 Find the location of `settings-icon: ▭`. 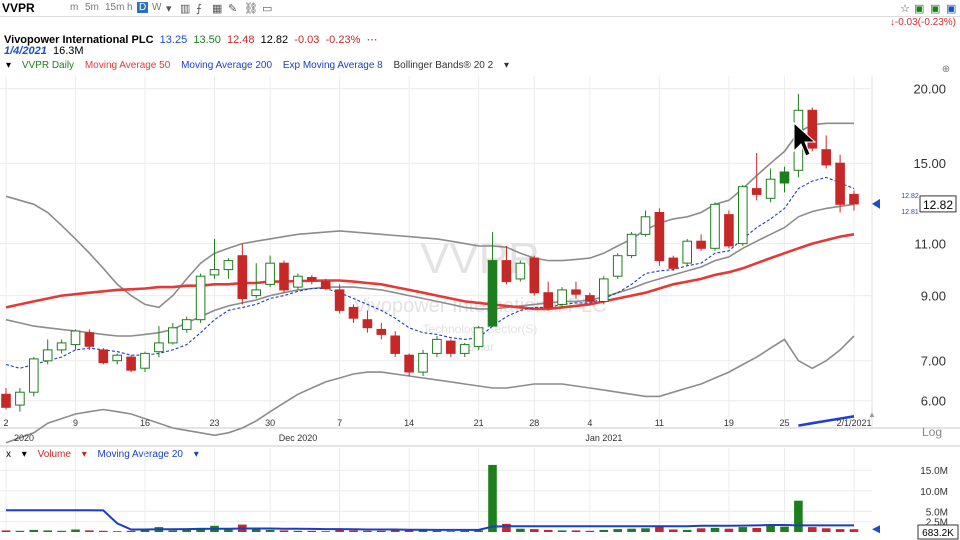

settings-icon: ▭ is located at coordinates (267, 9).